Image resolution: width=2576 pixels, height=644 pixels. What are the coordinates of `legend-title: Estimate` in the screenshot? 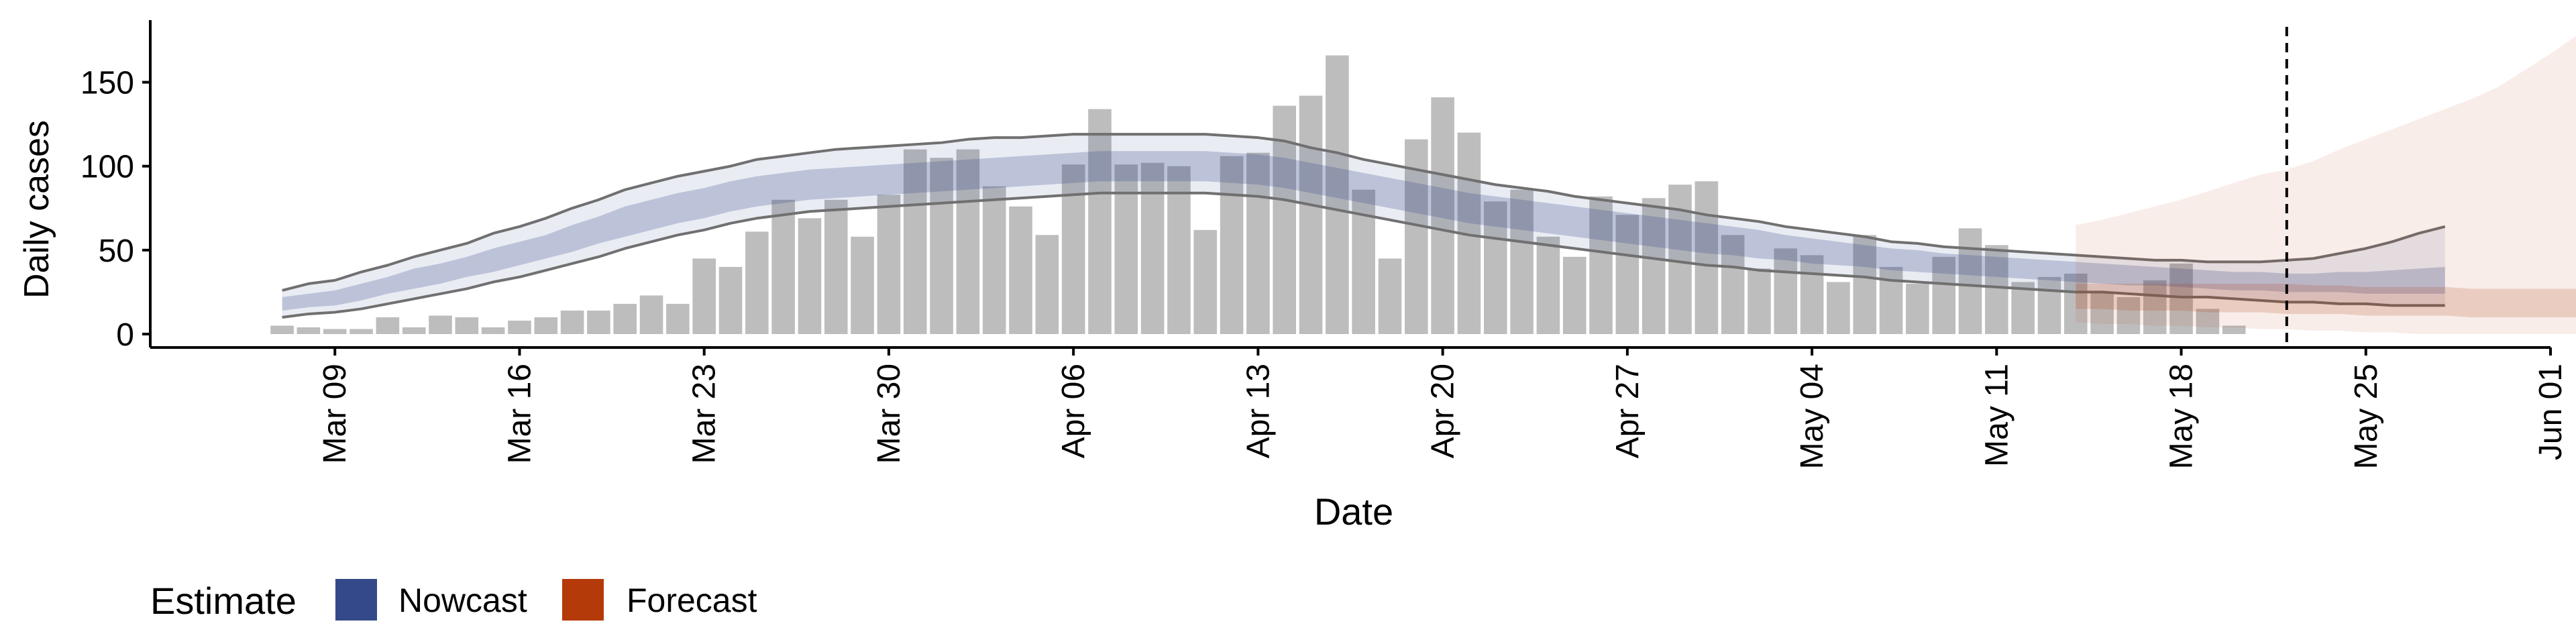 It's located at (223, 601).